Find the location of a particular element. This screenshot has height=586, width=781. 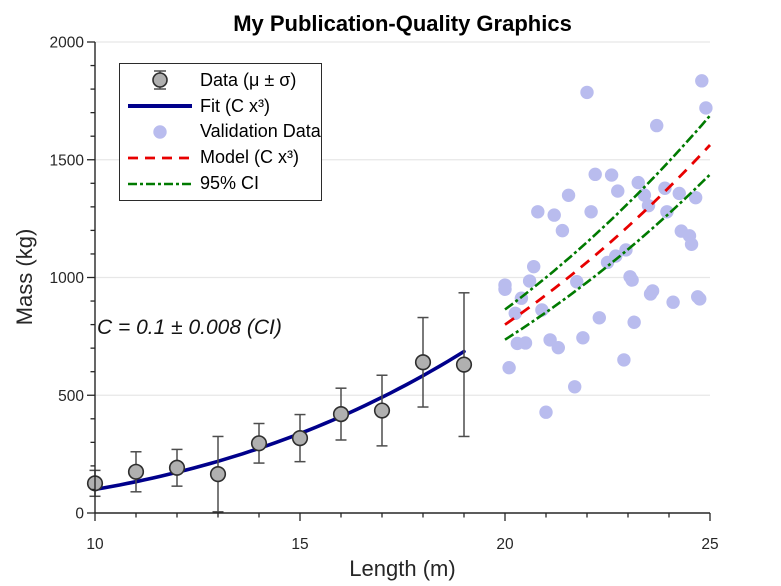

y-tick-label: 2000 is located at coordinates (67, 43).